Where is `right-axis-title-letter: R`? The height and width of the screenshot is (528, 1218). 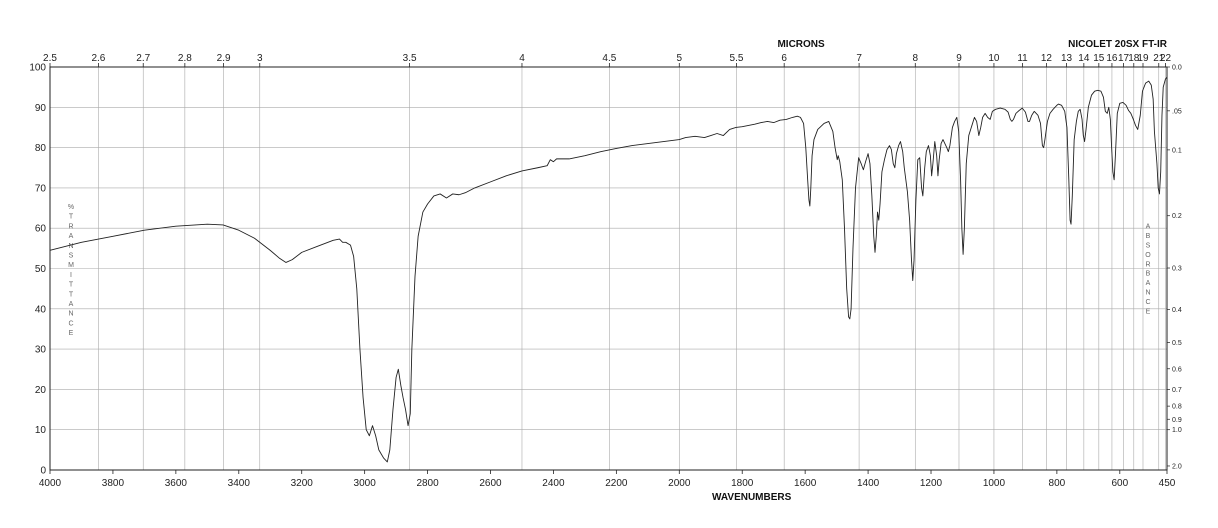 right-axis-title-letter: R is located at coordinates (1147, 264).